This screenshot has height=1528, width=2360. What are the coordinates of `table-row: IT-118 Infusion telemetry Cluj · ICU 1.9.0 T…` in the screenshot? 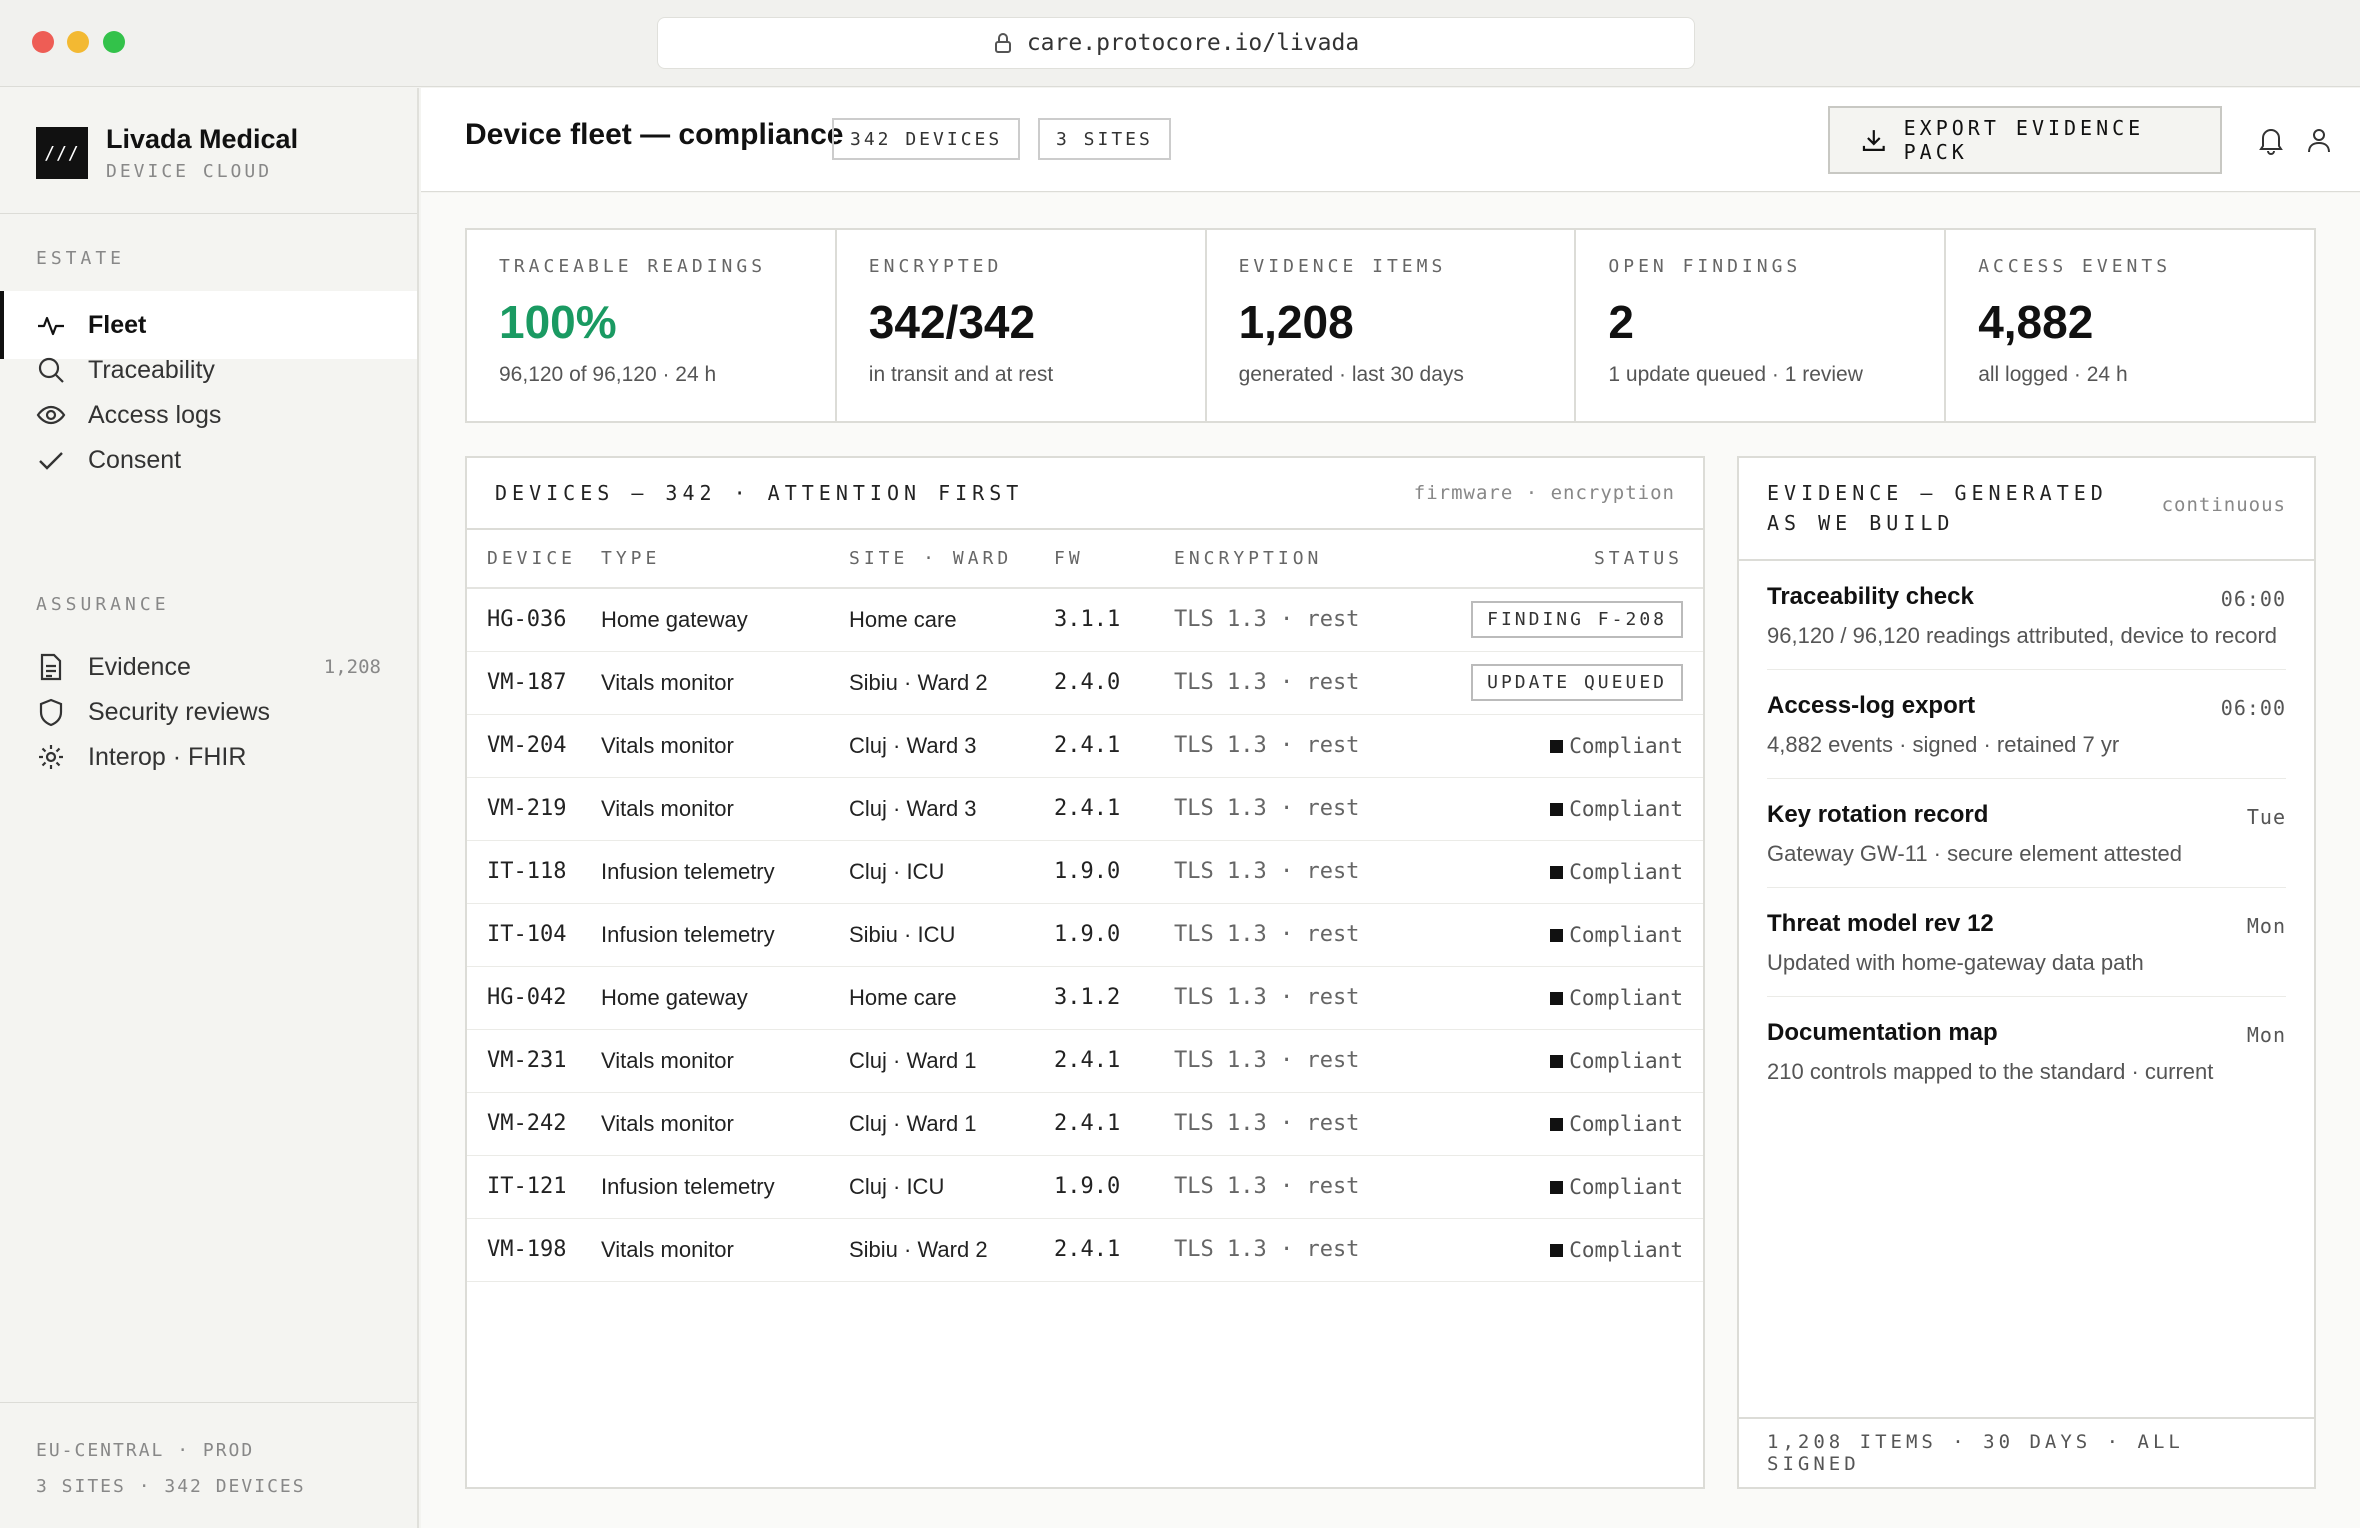 It's located at (1085, 872).